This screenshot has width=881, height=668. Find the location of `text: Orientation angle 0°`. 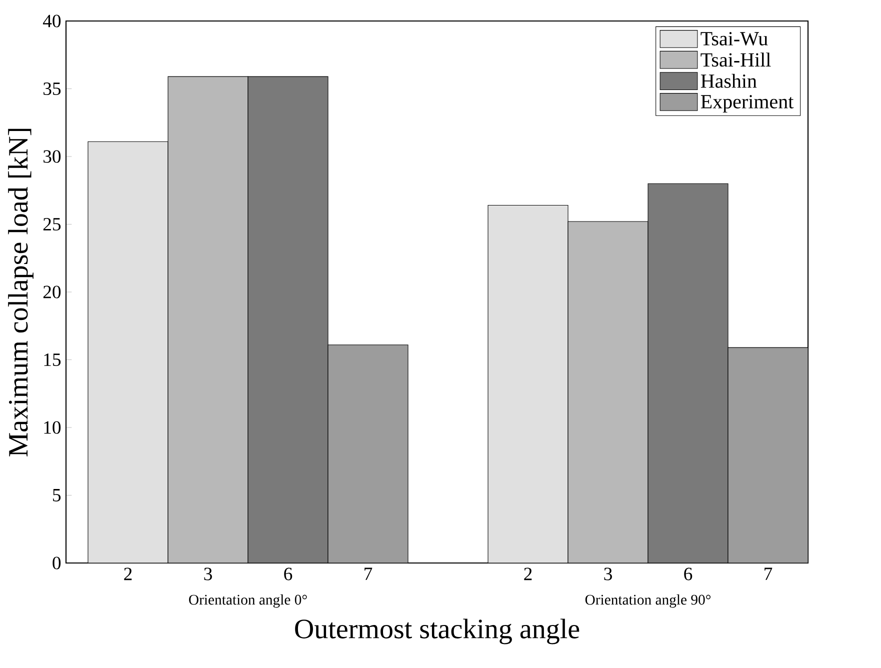

text: Orientation angle 0° is located at coordinates (248, 601).